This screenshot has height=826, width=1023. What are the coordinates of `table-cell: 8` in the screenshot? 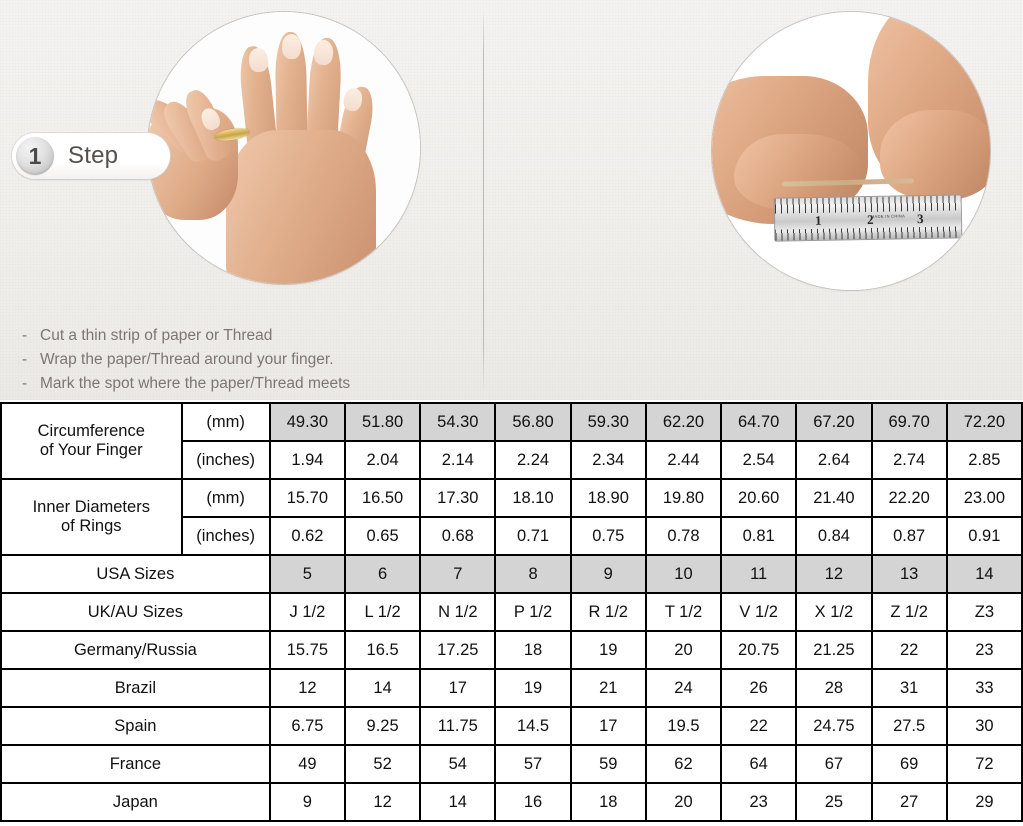 It's located at (533, 574).